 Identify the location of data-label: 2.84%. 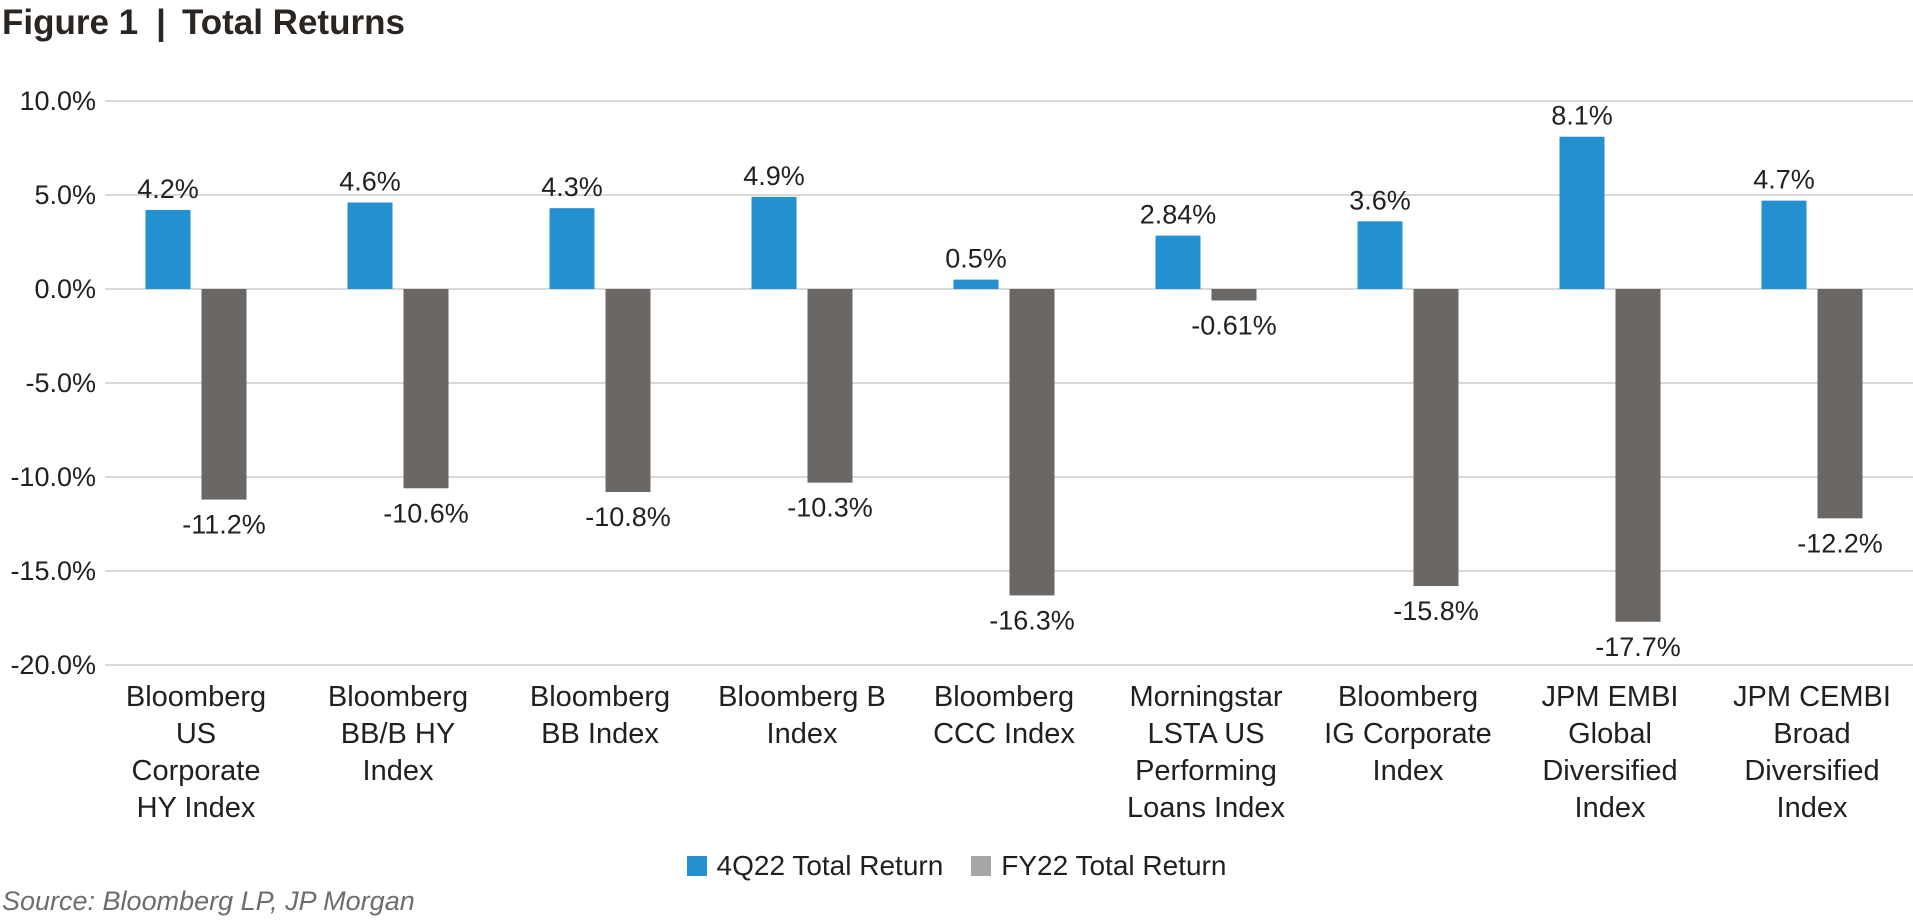
(1178, 215).